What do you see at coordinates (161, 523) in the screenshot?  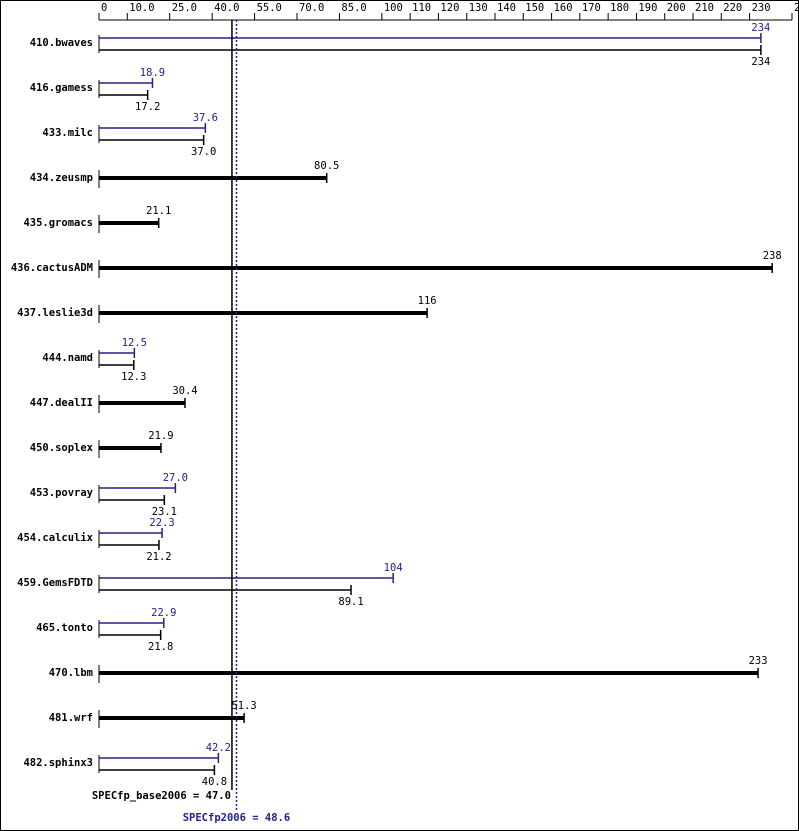 I see `value-label: 22.3` at bounding box center [161, 523].